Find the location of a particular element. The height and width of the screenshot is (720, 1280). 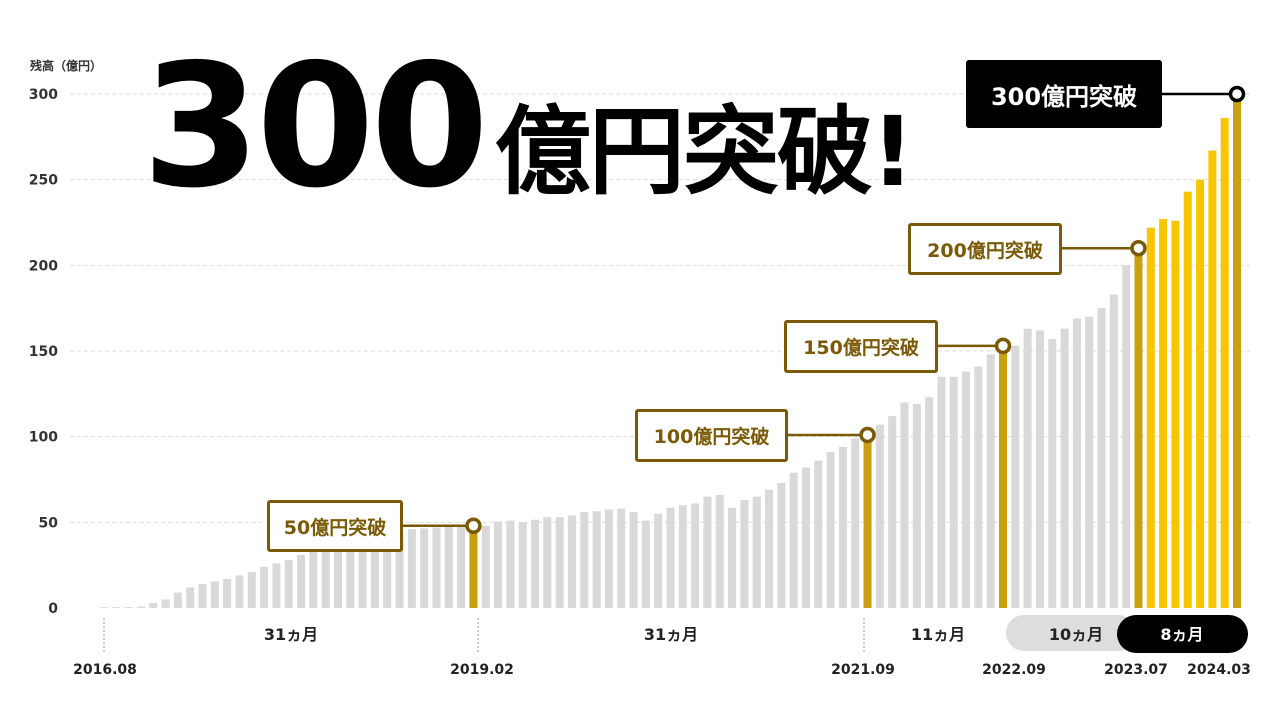

y-tick-label: 150 is located at coordinates (43, 352).